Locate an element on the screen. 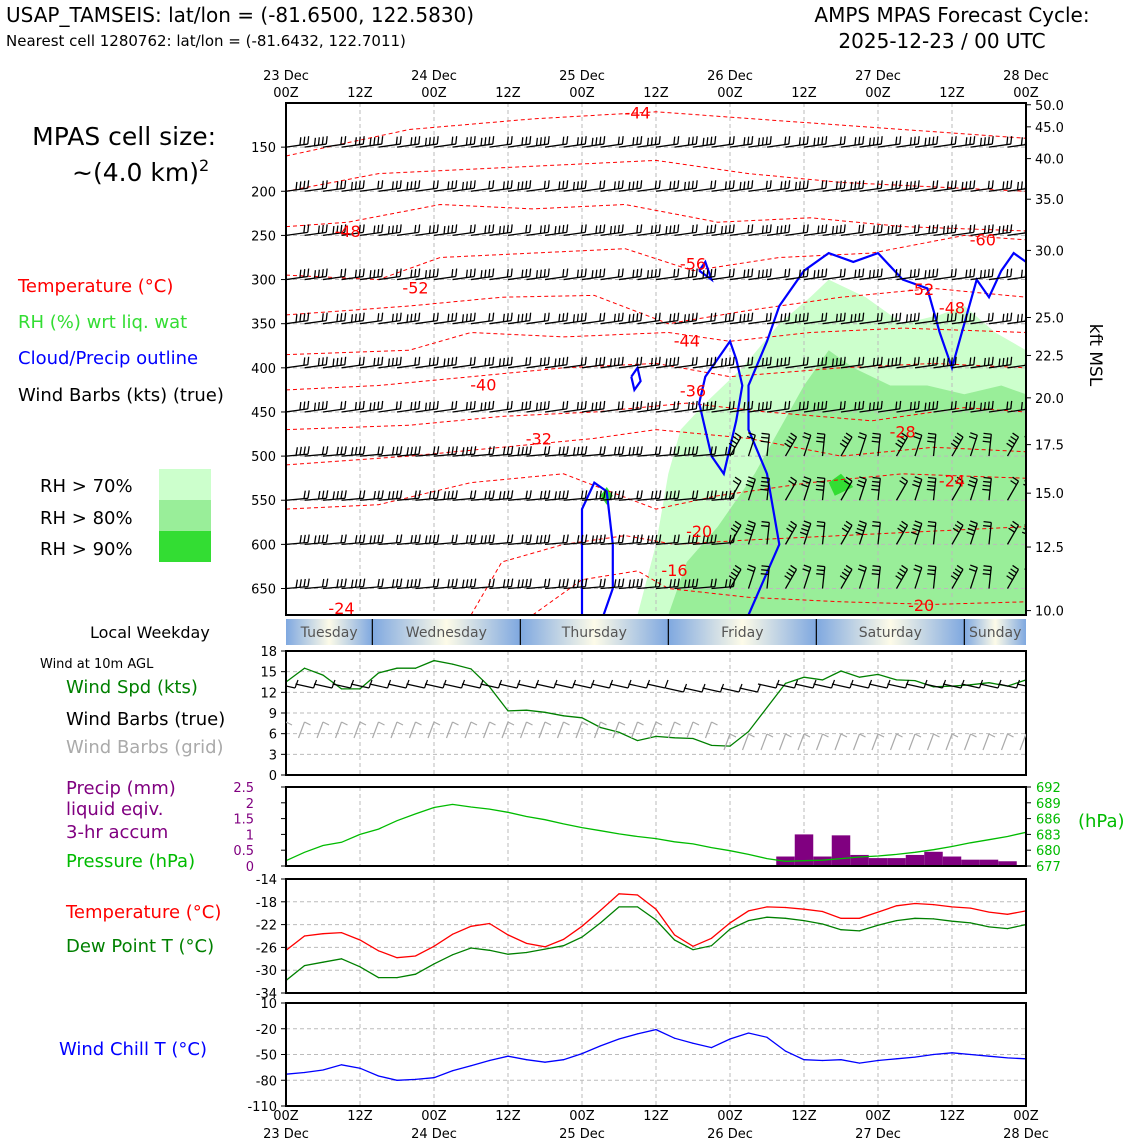  pressure-tick-label: 680 is located at coordinates (1048, 851).